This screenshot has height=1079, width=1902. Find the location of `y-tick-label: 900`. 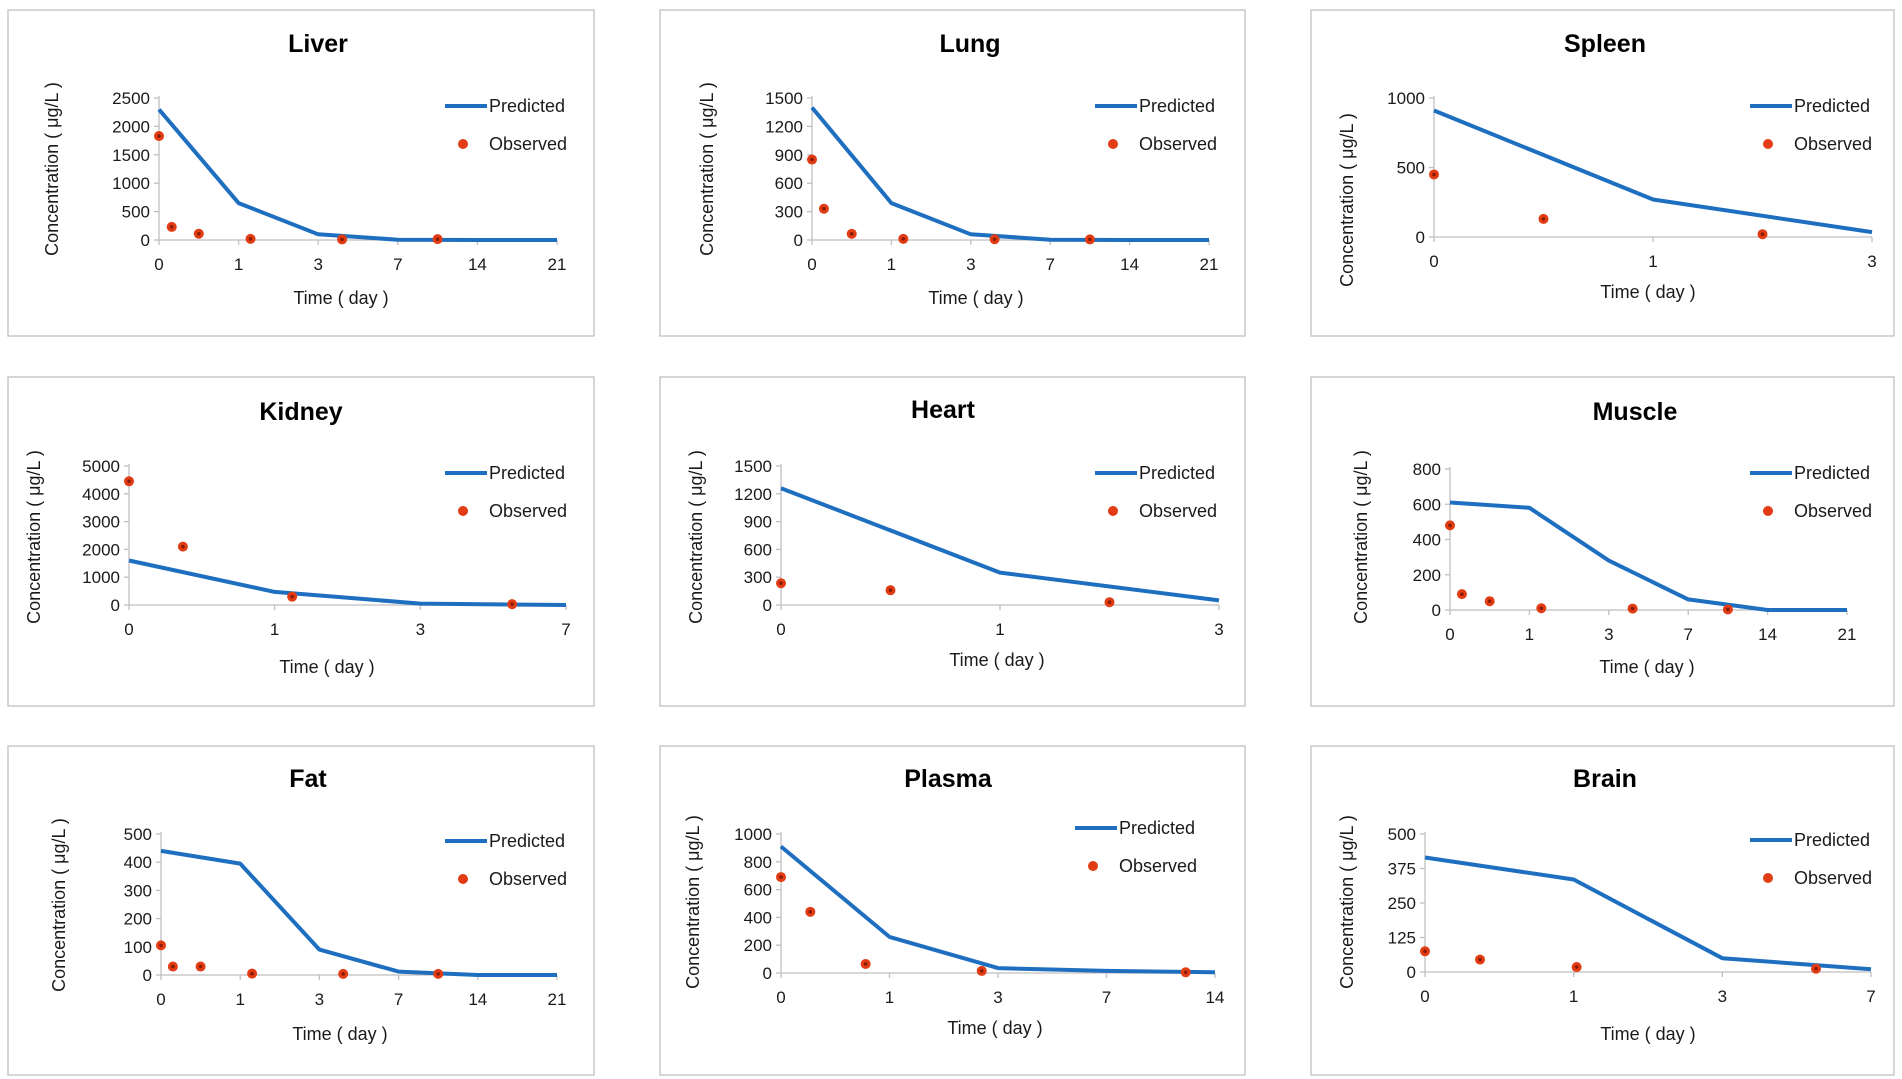

y-tick-label: 900 is located at coordinates (758, 522).